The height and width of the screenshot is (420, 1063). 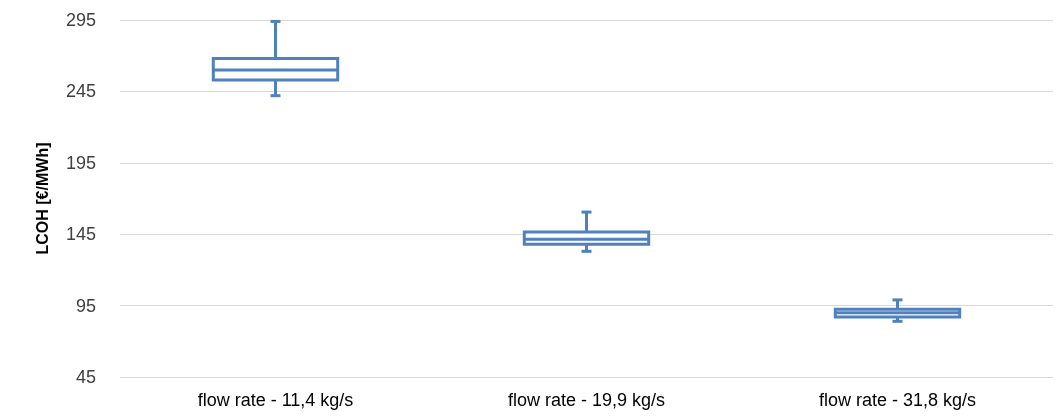 I want to click on y-axis-title: LCOH [€/MWh], so click(x=42, y=198).